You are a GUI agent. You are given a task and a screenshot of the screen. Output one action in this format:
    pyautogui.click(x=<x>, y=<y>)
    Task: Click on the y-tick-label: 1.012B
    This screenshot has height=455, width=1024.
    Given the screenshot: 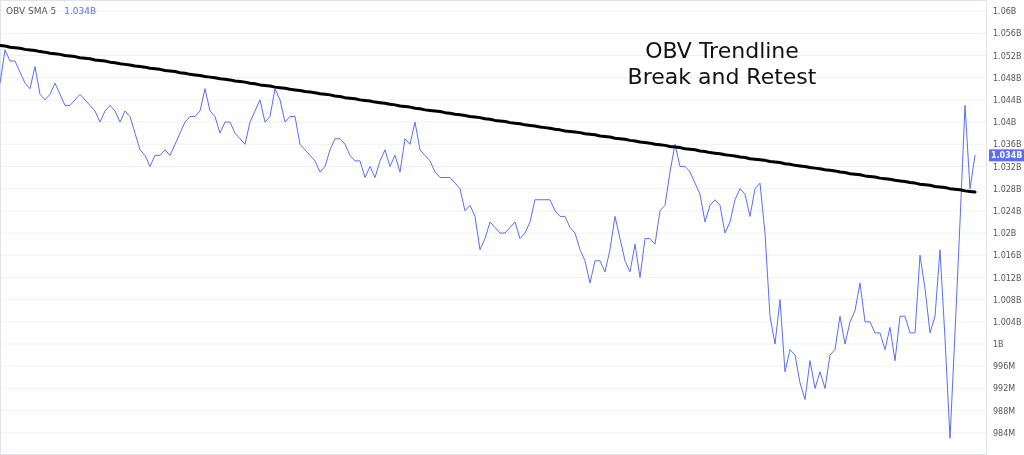 What is the action you would take?
    pyautogui.click(x=1007, y=278)
    